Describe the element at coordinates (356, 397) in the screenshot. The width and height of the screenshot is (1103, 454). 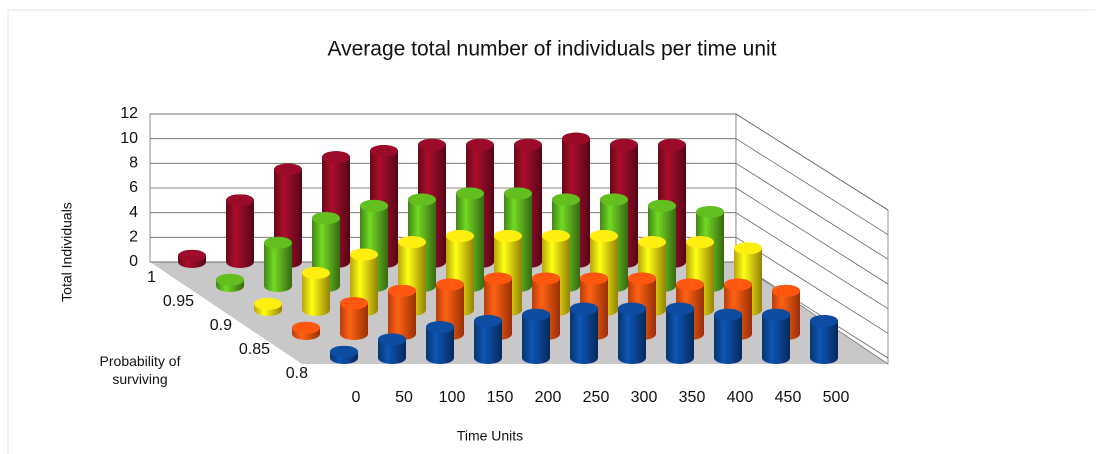
I see `x-tick-label: 0` at that location.